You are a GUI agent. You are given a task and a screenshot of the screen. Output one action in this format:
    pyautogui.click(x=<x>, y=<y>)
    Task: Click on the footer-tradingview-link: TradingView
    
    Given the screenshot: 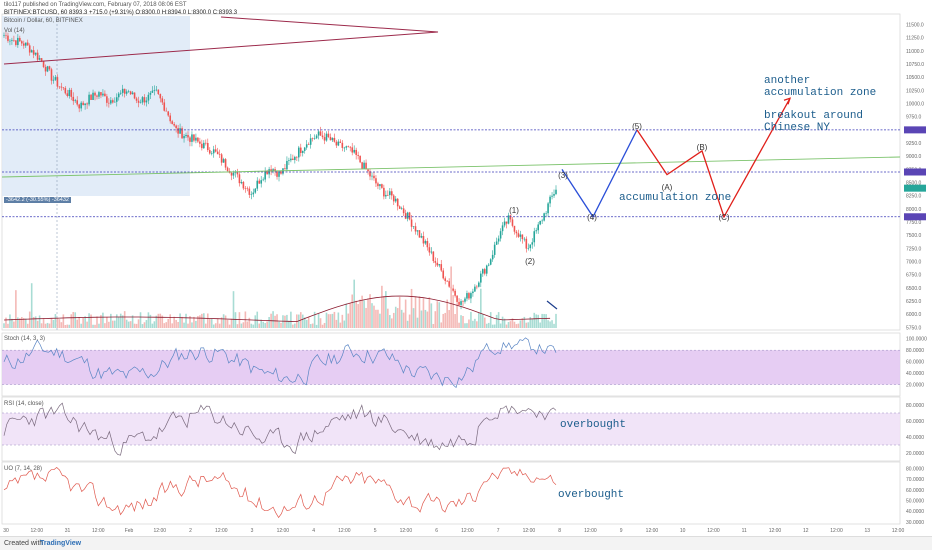 What is the action you would take?
    pyautogui.click(x=61, y=543)
    